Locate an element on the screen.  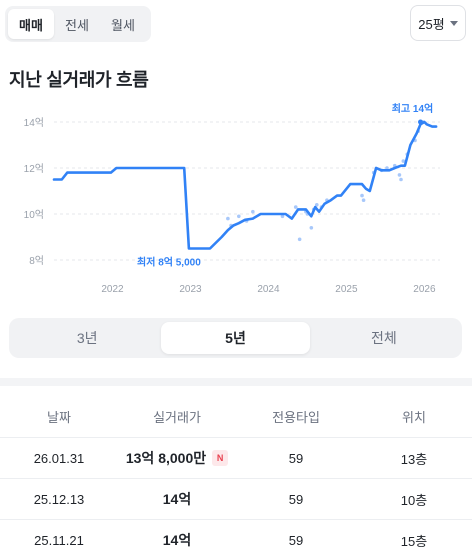
x-tick-label: 2025 is located at coordinates (346, 289).